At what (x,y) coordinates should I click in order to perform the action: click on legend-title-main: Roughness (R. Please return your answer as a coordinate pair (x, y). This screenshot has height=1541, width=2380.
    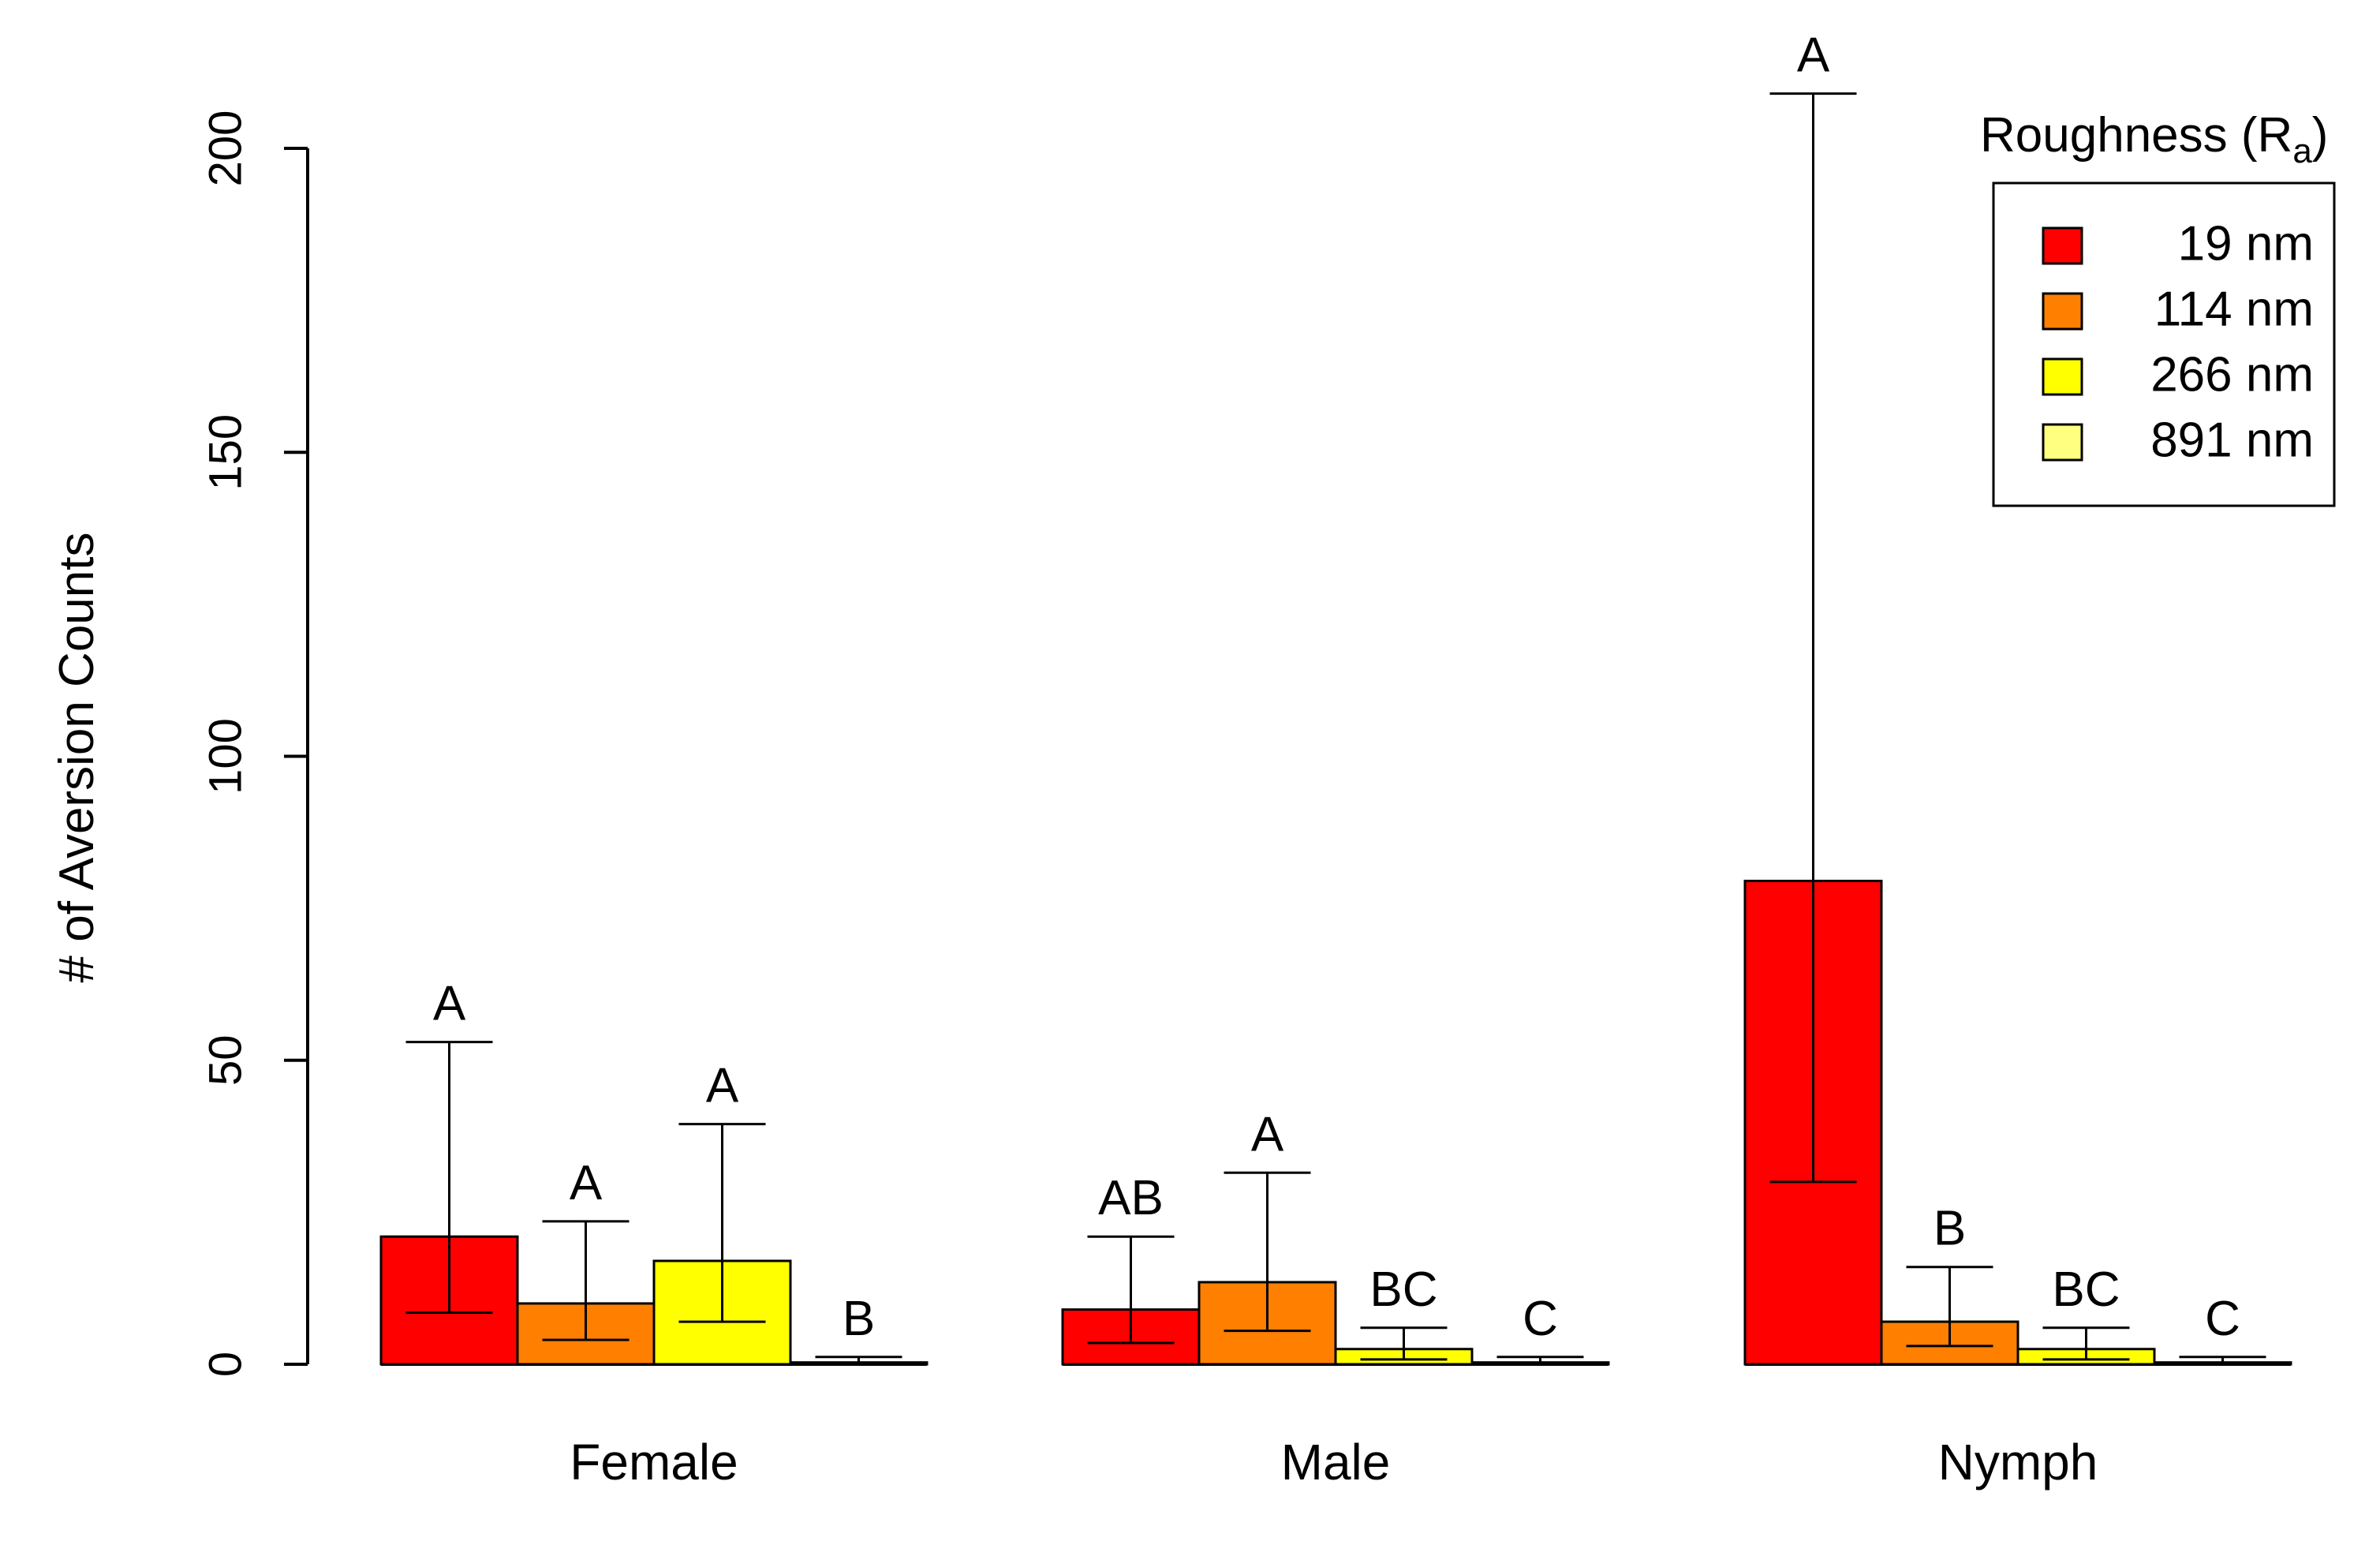
    Looking at the image, I should click on (2136, 135).